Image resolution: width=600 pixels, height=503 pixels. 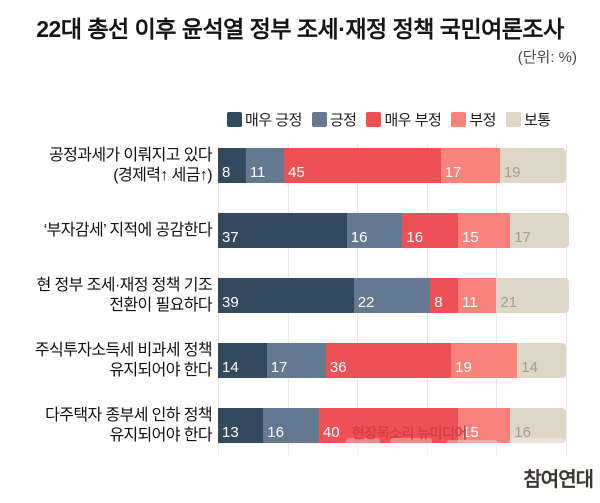 What do you see at coordinates (547, 57) in the screenshot?
I see `unit-label: (단위: %)` at bounding box center [547, 57].